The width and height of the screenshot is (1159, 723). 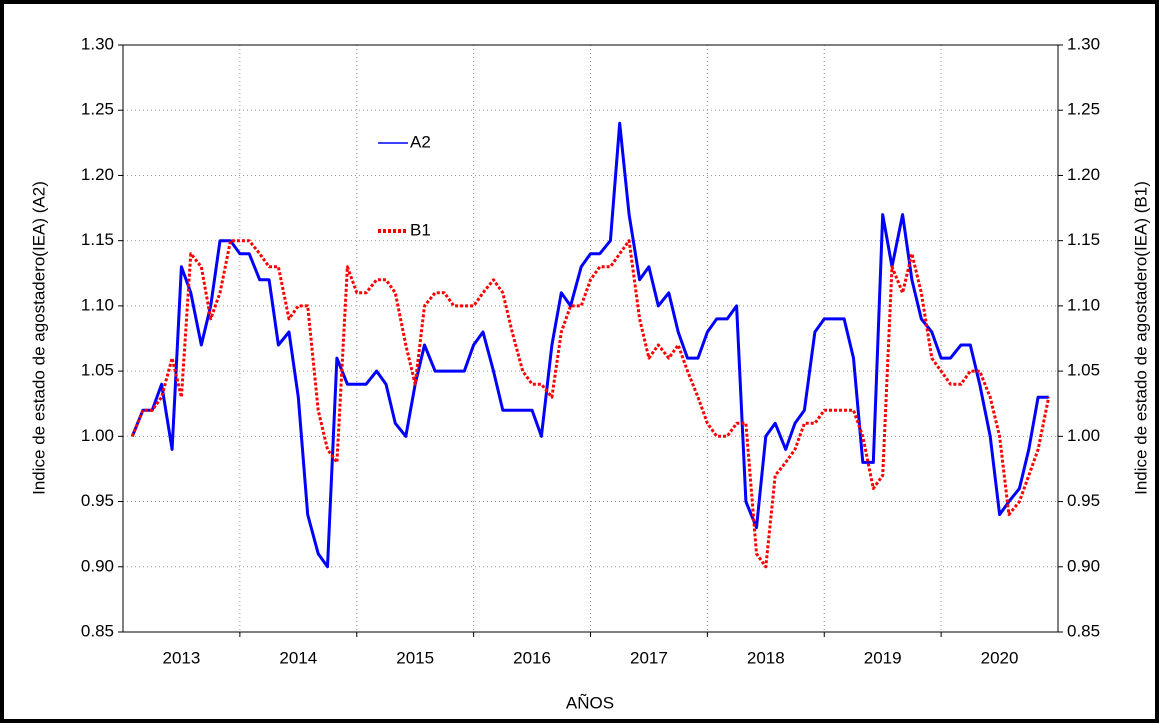 I want to click on y-tick-label: 1.25, so click(x=97, y=109).